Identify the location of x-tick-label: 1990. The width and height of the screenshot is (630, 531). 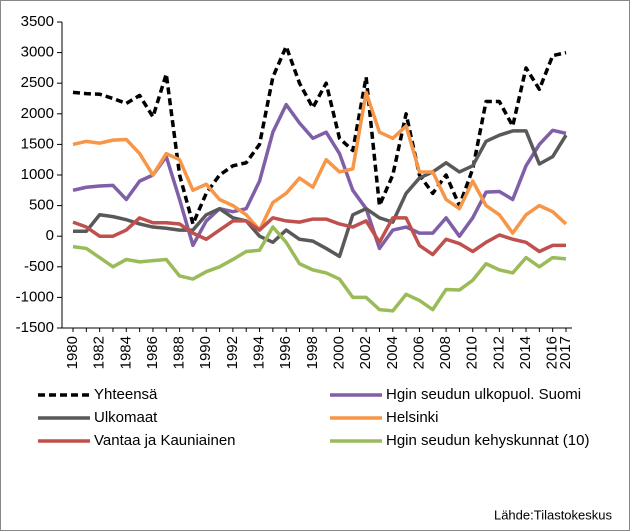
(205, 352).